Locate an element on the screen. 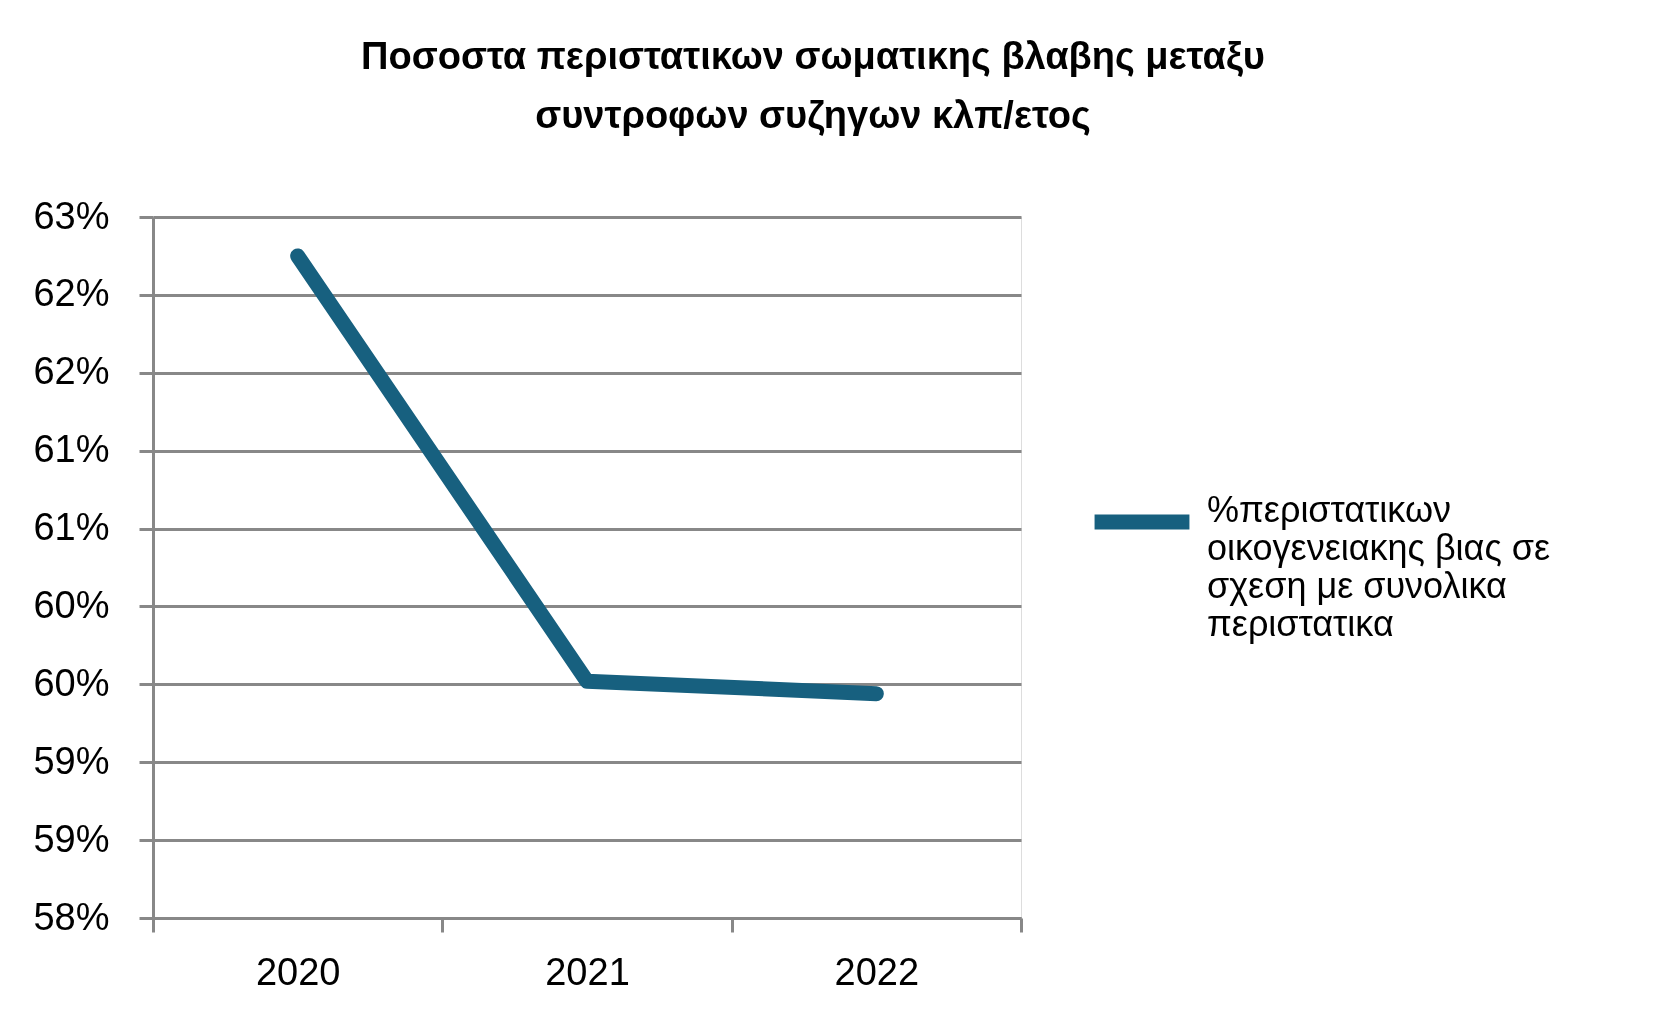 This screenshot has height=1036, width=1654. y-tick-label: 58% is located at coordinates (71, 916).